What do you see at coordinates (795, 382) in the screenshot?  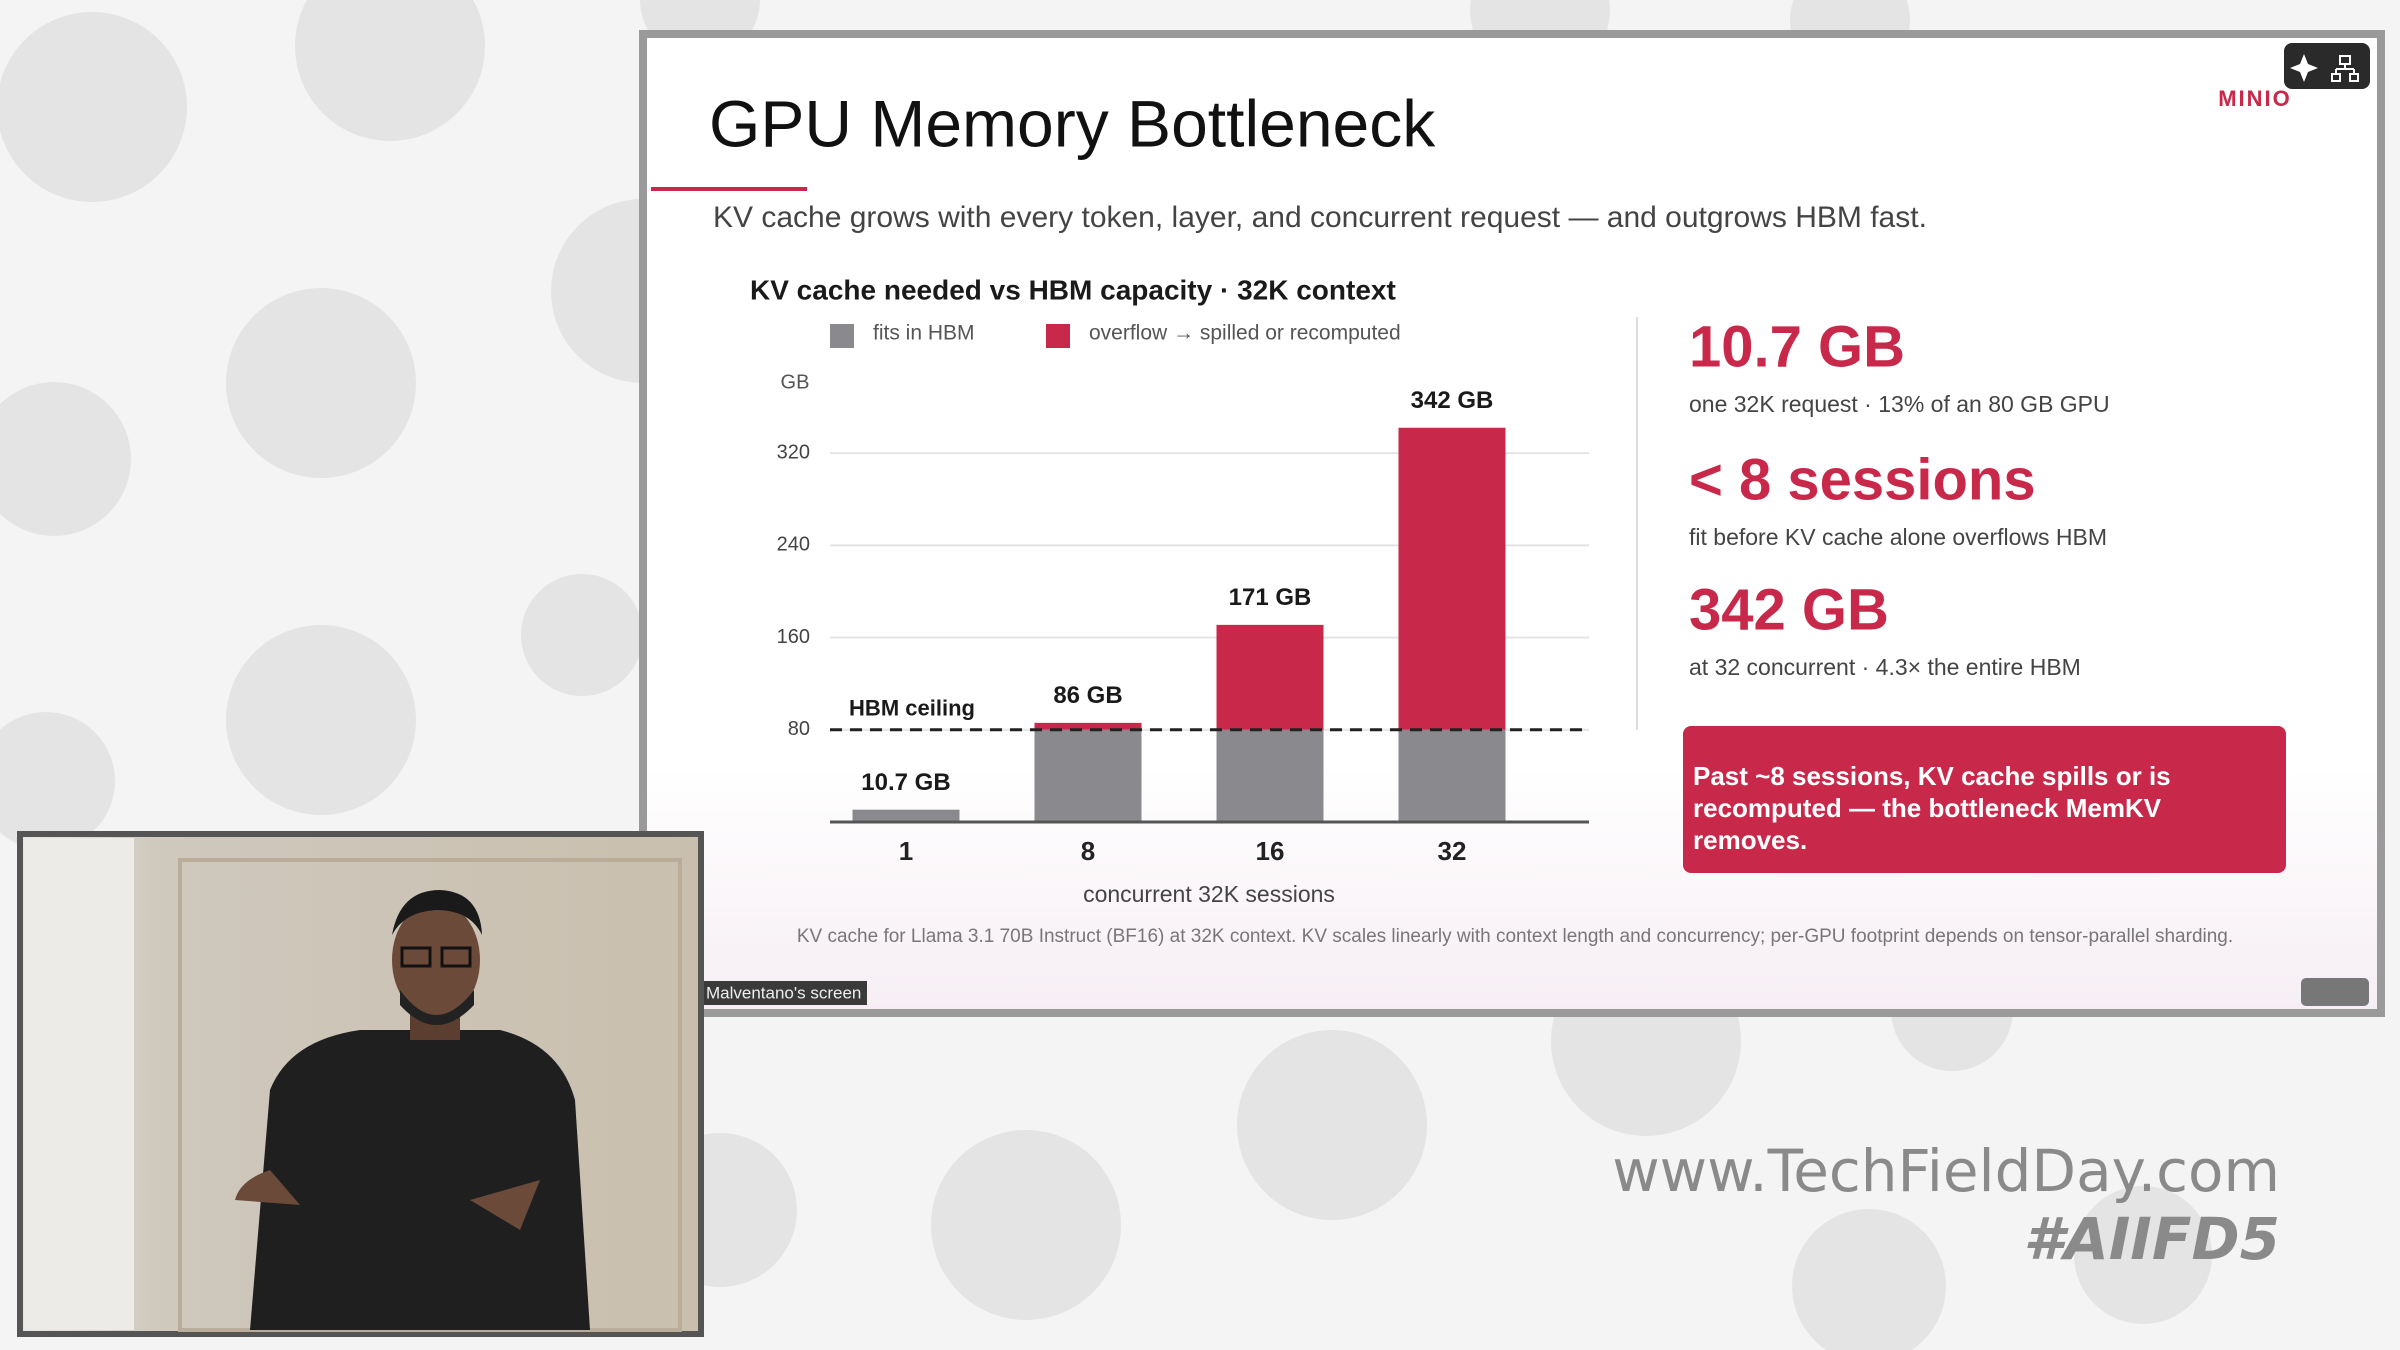 I see `y-axis-unit: GB` at bounding box center [795, 382].